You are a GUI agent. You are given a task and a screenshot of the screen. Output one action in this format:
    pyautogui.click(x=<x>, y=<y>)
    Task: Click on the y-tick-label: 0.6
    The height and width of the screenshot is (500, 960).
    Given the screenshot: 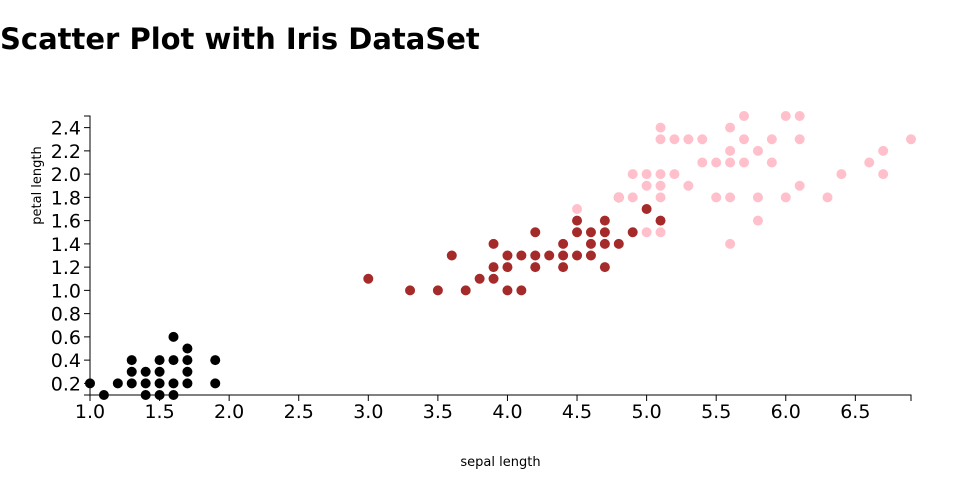 What is the action you would take?
    pyautogui.click(x=66, y=338)
    